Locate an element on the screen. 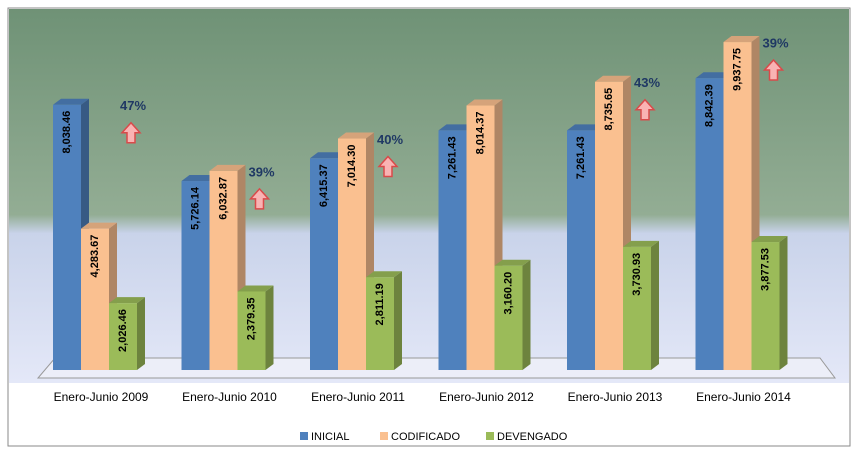 This screenshot has height=450, width=857. legend-label: INICIAL is located at coordinates (330, 437).